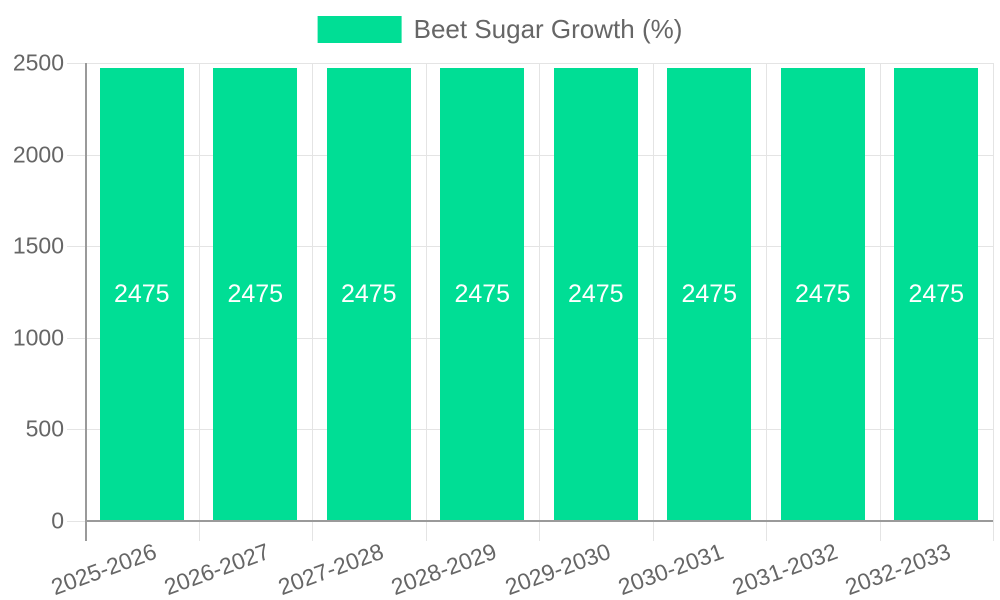 The image size is (1000, 600). Describe the element at coordinates (548, 29) in the screenshot. I see `legend-label: Beet Sugar Growth (%)` at that location.